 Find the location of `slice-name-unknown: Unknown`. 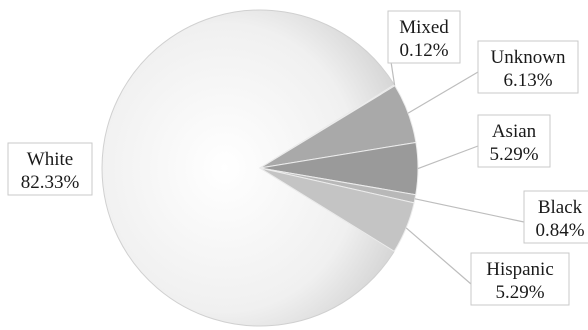

slice-name-unknown: Unknown is located at coordinates (528, 57).